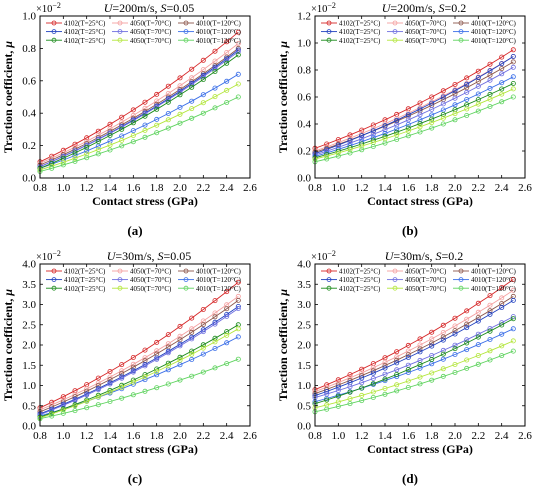 This screenshot has height=493, width=550. Describe the element at coordinates (424, 8) in the screenshot. I see `panel-title: U=200m/s, S=0.2` at that location.